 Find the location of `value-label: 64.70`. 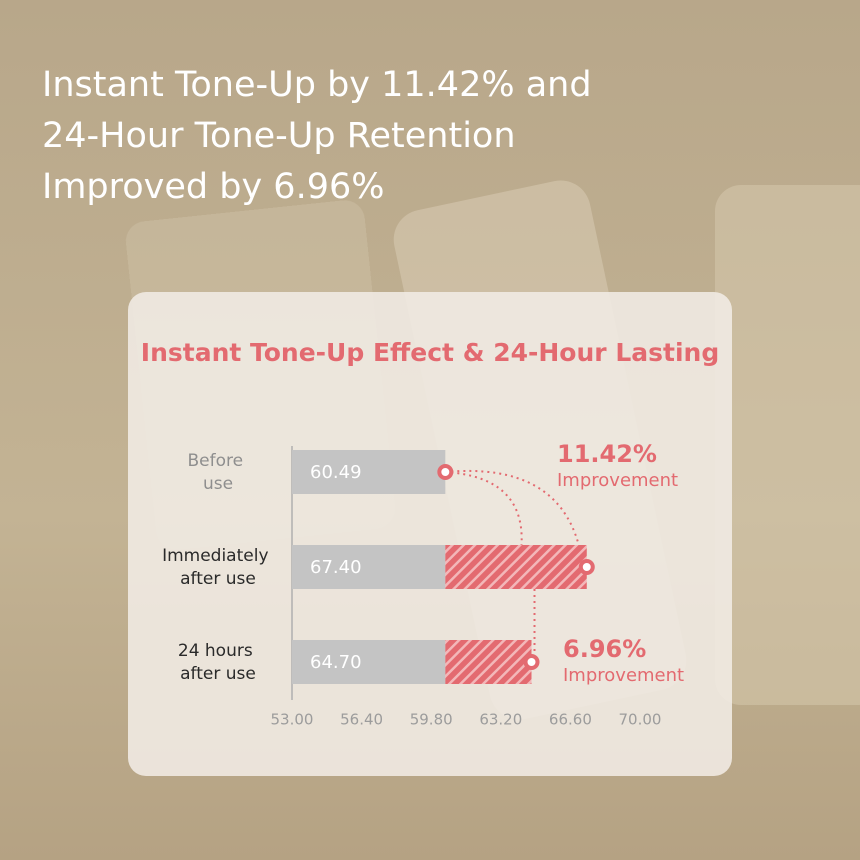

value-label: 64.70 is located at coordinates (336, 662).